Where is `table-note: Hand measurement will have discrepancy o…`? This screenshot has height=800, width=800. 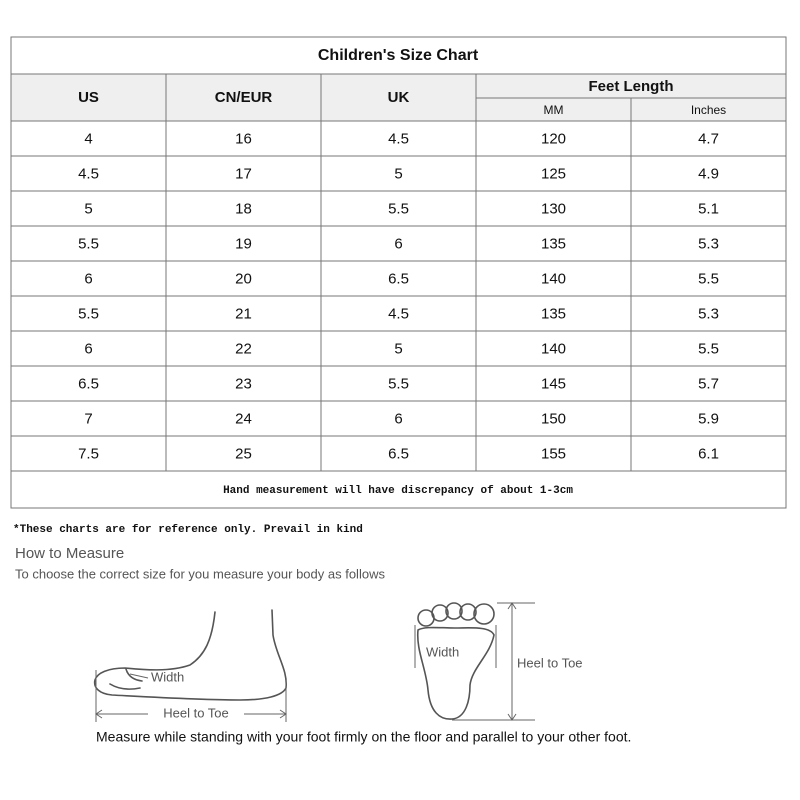
table-note: Hand measurement will have discrepancy o… is located at coordinates (398, 491).